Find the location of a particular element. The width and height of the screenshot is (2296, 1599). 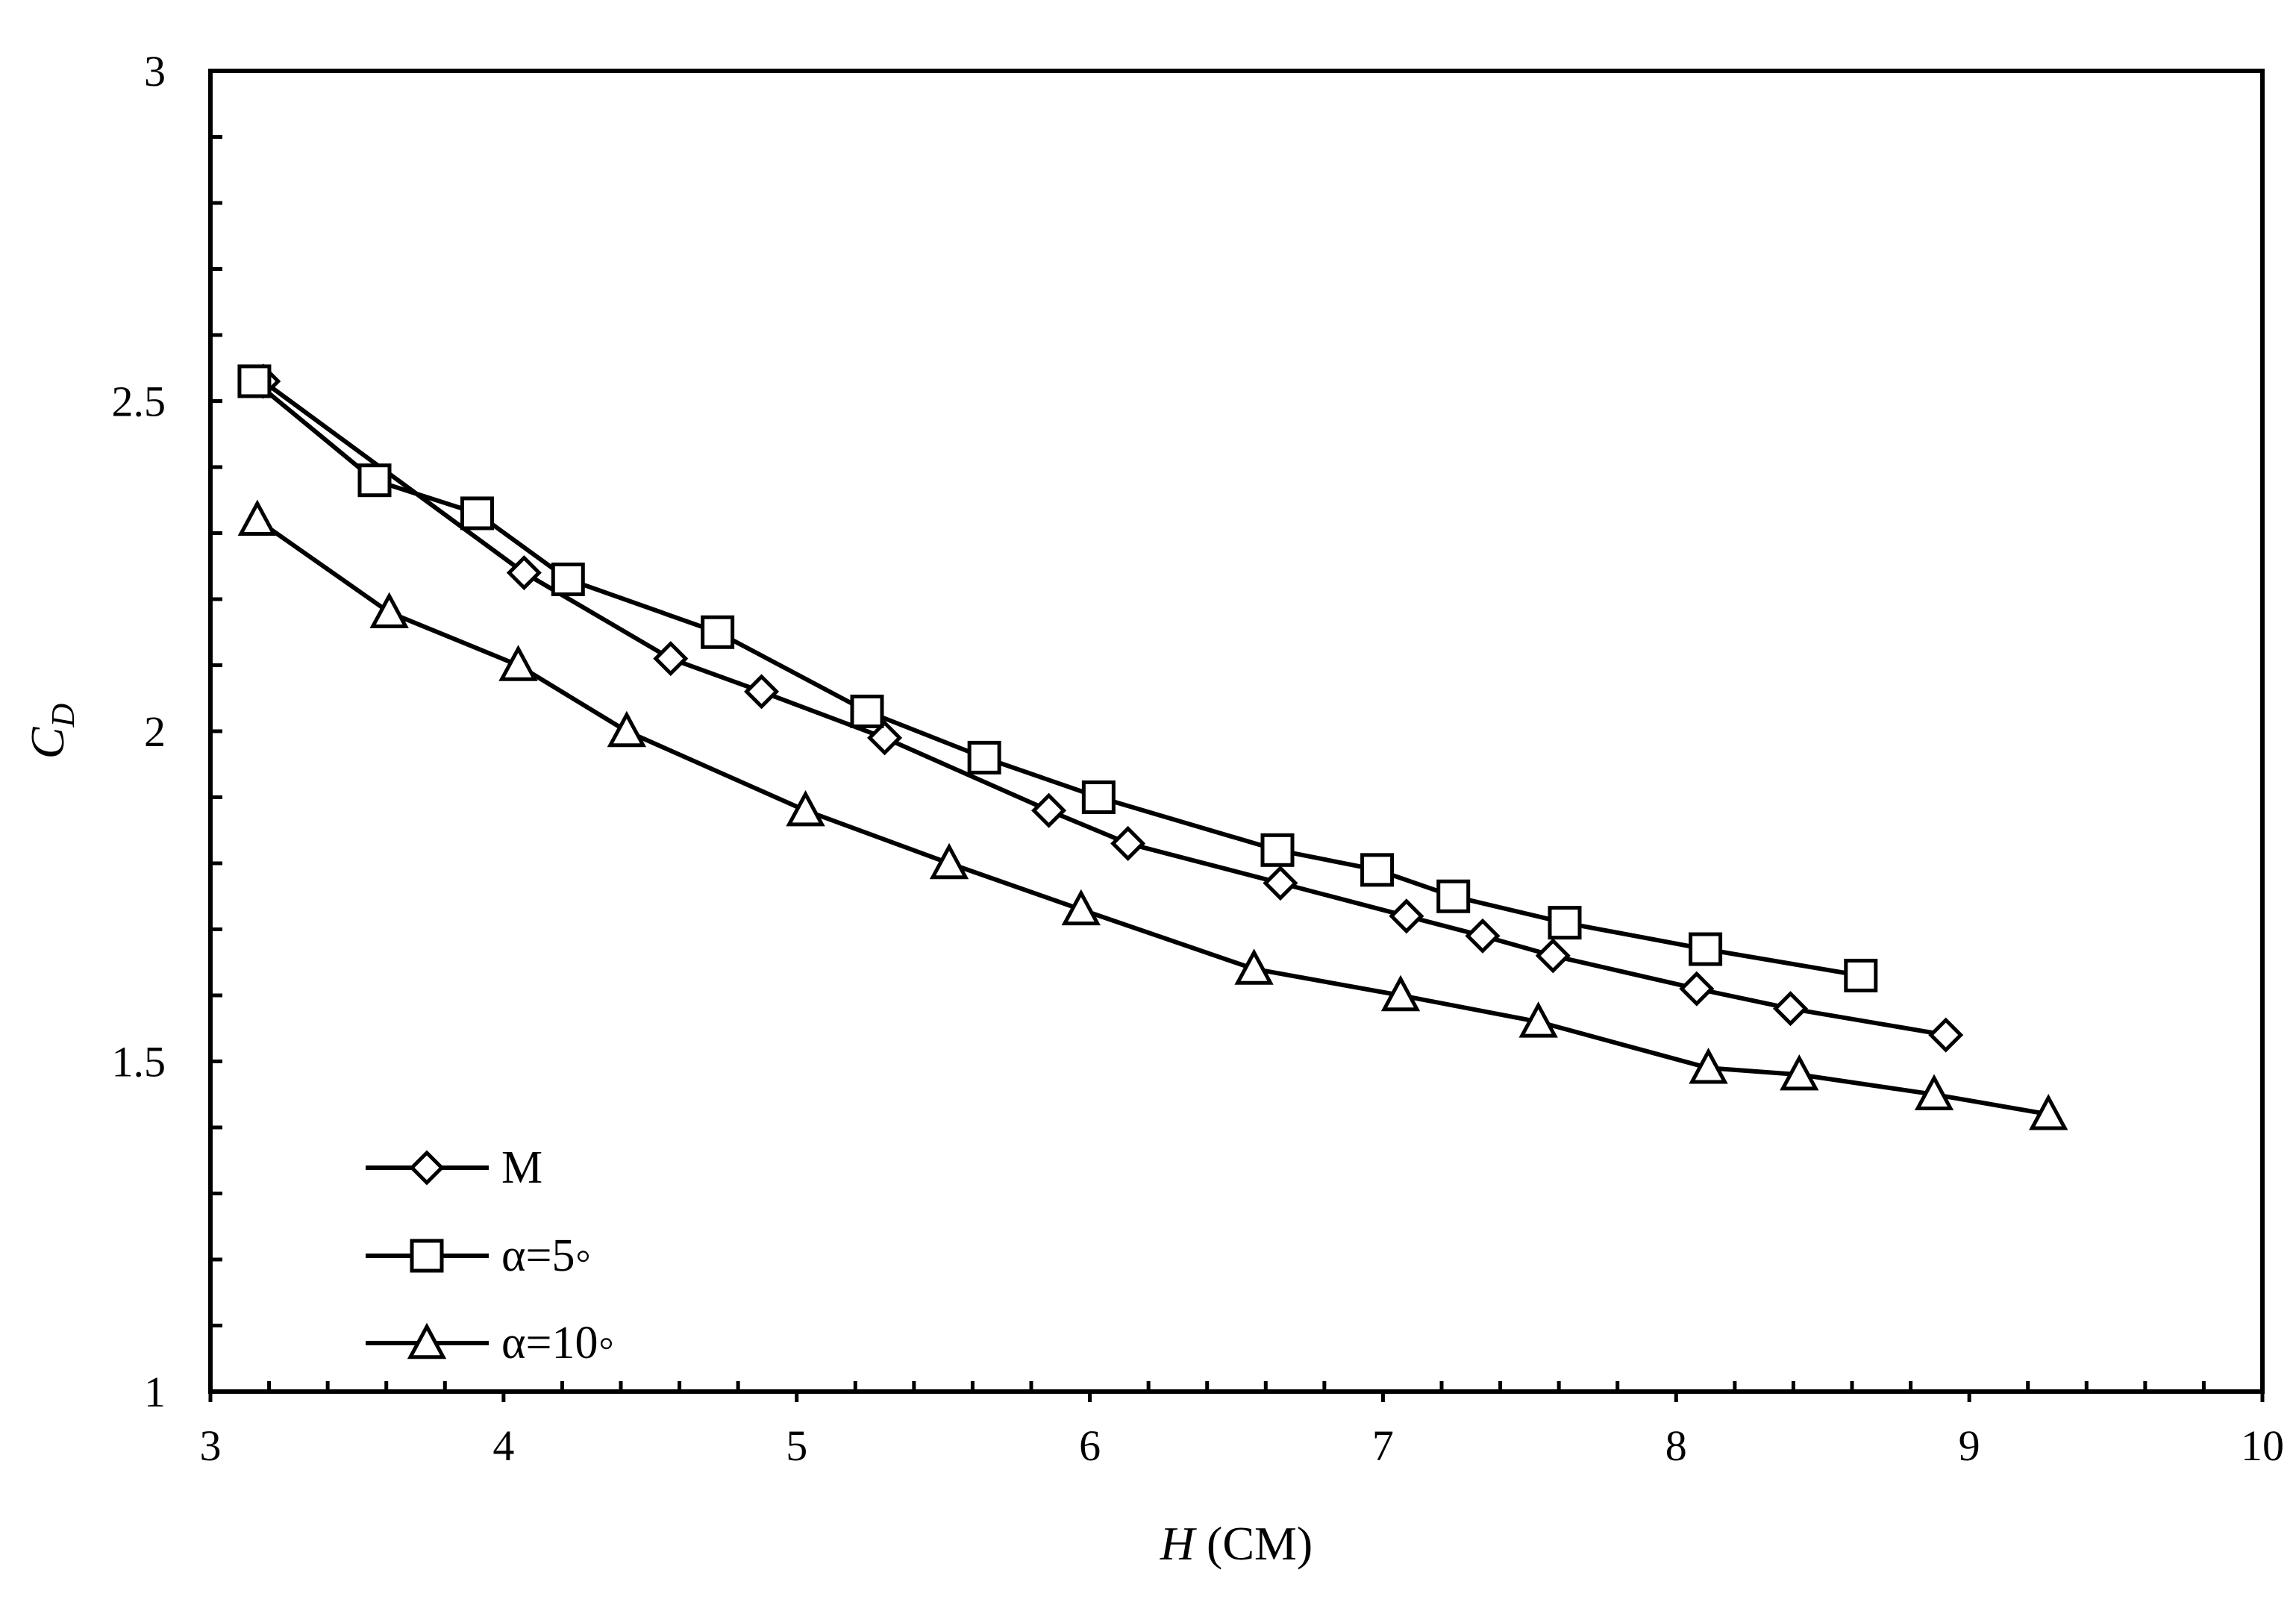

y-tick-label: 2 is located at coordinates (155, 731).